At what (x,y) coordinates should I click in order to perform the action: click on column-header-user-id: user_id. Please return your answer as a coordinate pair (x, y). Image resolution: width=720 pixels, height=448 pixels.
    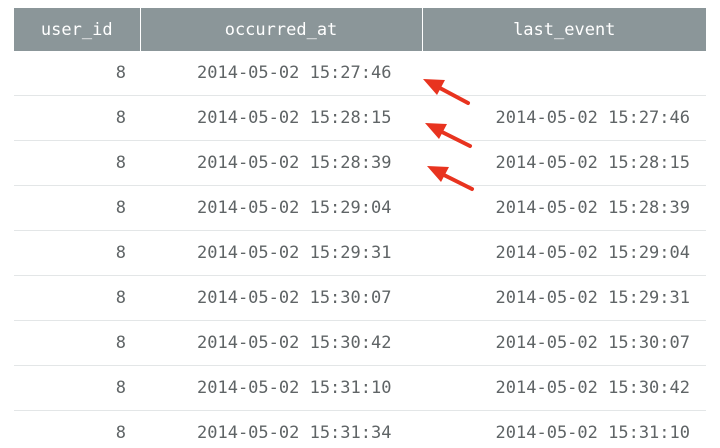
    Looking at the image, I should click on (77, 29).